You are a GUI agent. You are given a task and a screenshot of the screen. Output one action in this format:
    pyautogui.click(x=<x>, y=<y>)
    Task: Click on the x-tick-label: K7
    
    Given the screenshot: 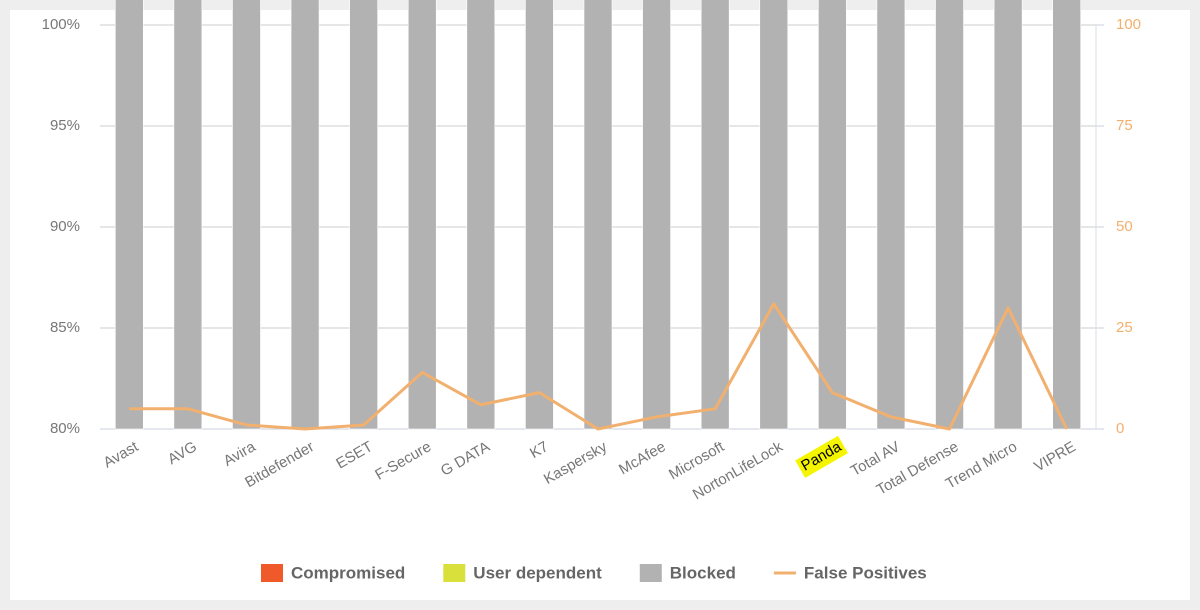 What is the action you would take?
    pyautogui.click(x=539, y=450)
    